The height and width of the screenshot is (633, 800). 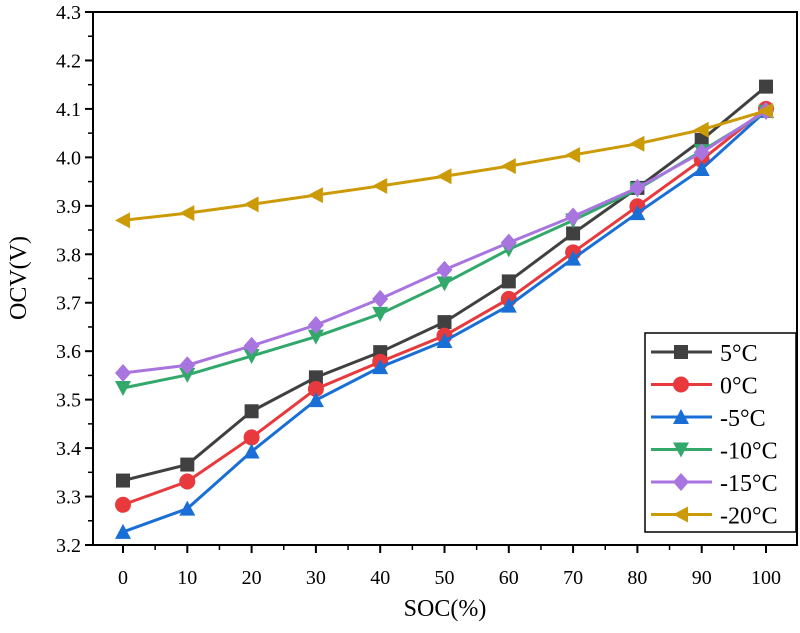 I want to click on legend-box, so click(x=720, y=432).